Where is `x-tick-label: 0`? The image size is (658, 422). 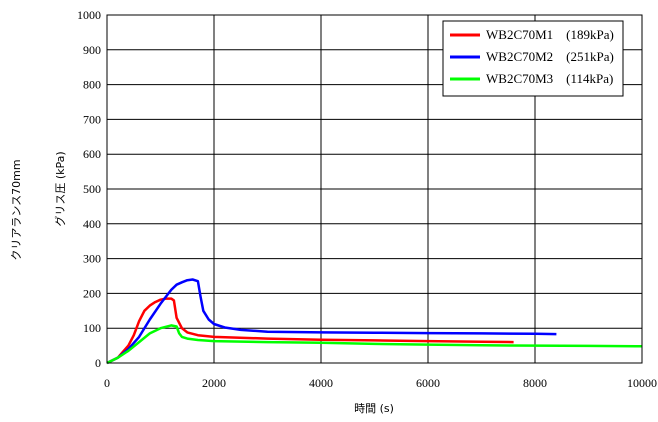
x-tick-label: 0 is located at coordinates (107, 383).